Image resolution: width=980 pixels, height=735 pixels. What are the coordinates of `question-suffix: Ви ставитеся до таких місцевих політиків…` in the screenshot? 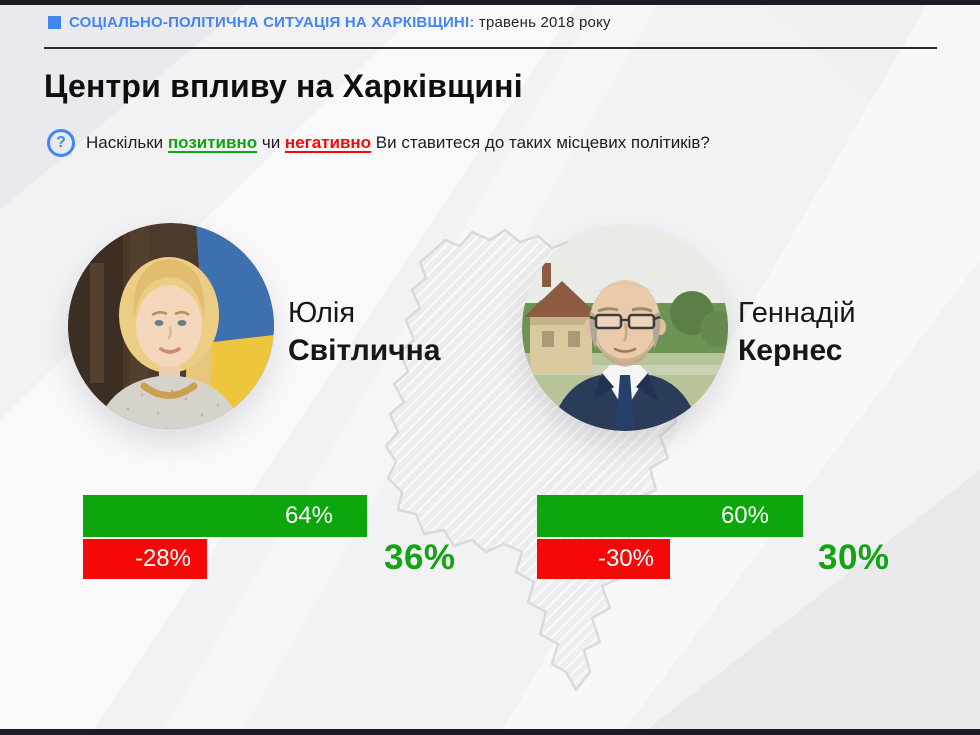 It's located at (540, 142).